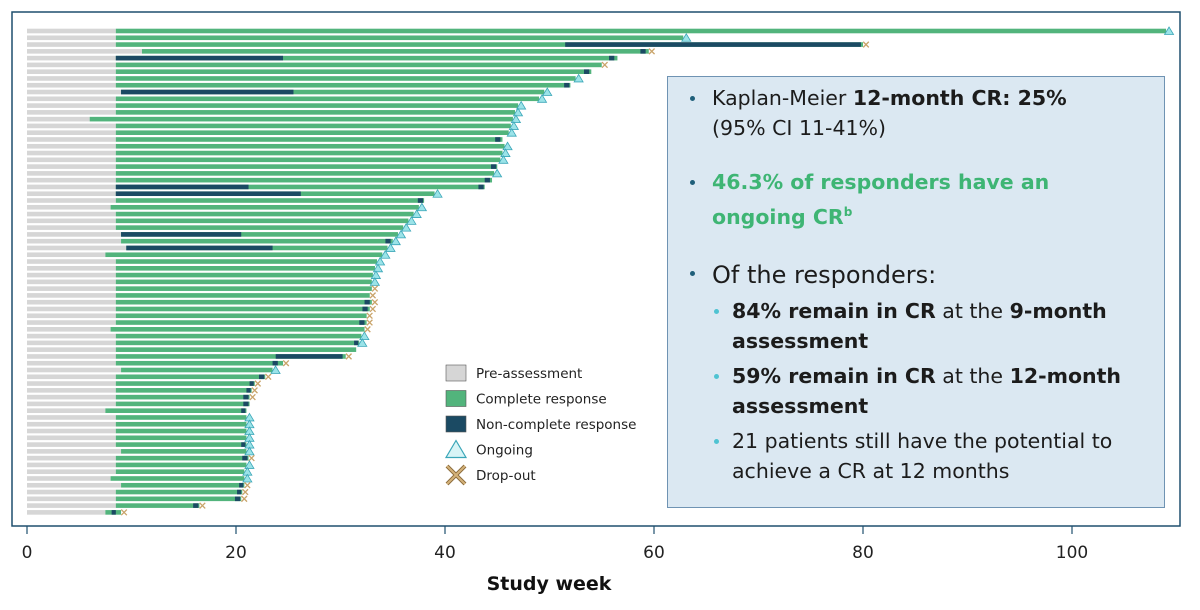 The width and height of the screenshot is (1200, 610). Describe the element at coordinates (799, 128) in the screenshot. I see `km-confidence-interval: (95% CI 11-41%)` at that location.